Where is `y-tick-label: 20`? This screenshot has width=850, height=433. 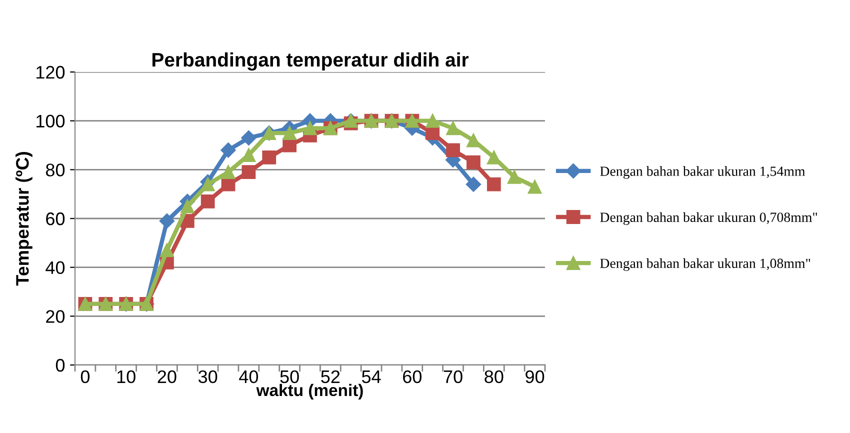 y-tick-label: 20 is located at coordinates (55, 316).